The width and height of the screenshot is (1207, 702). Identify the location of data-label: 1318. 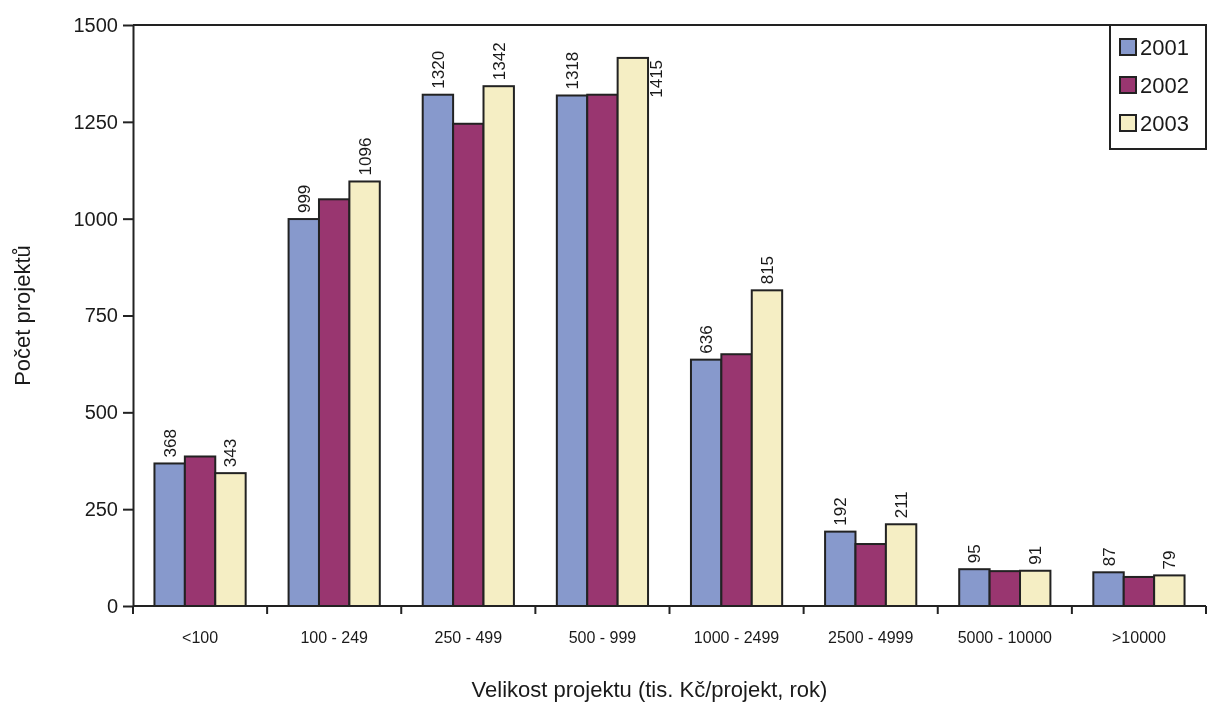
(573, 70).